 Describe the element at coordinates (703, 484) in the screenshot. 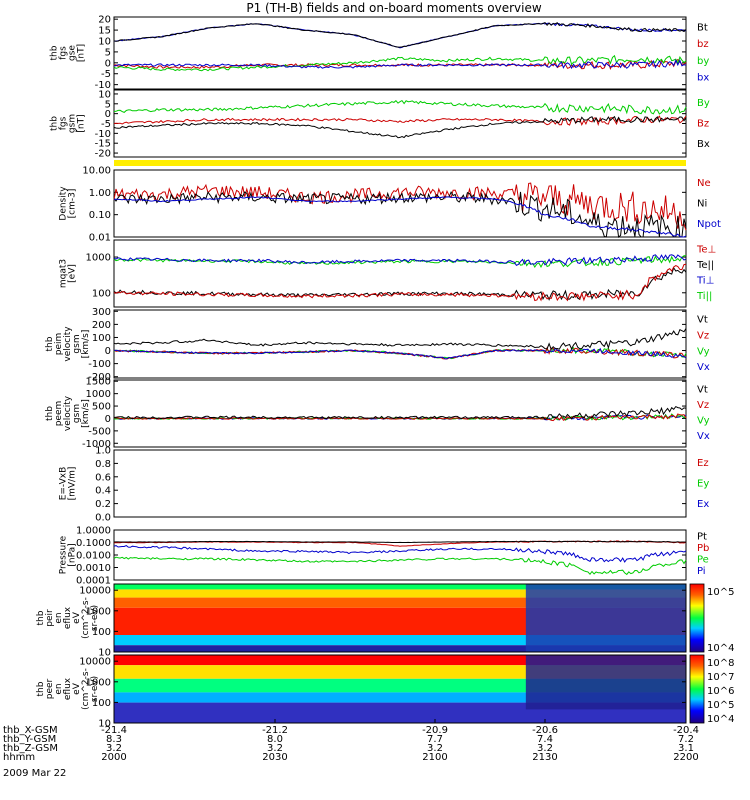

I see `legend-label: Ey` at that location.